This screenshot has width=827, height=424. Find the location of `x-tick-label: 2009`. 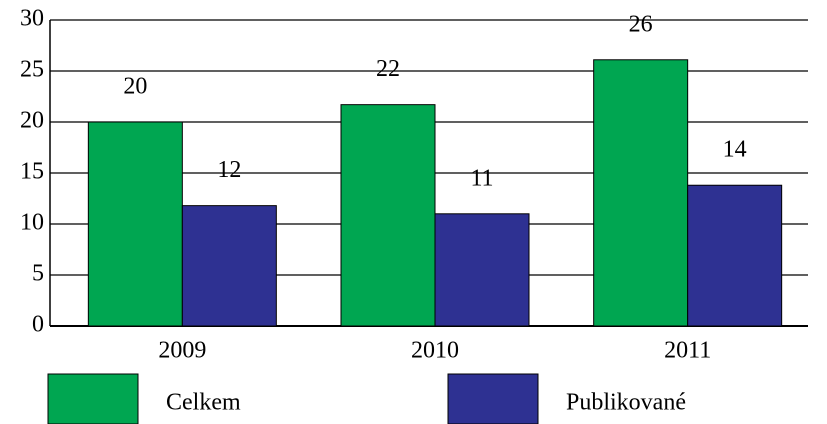

x-tick-label: 2009 is located at coordinates (182, 351).